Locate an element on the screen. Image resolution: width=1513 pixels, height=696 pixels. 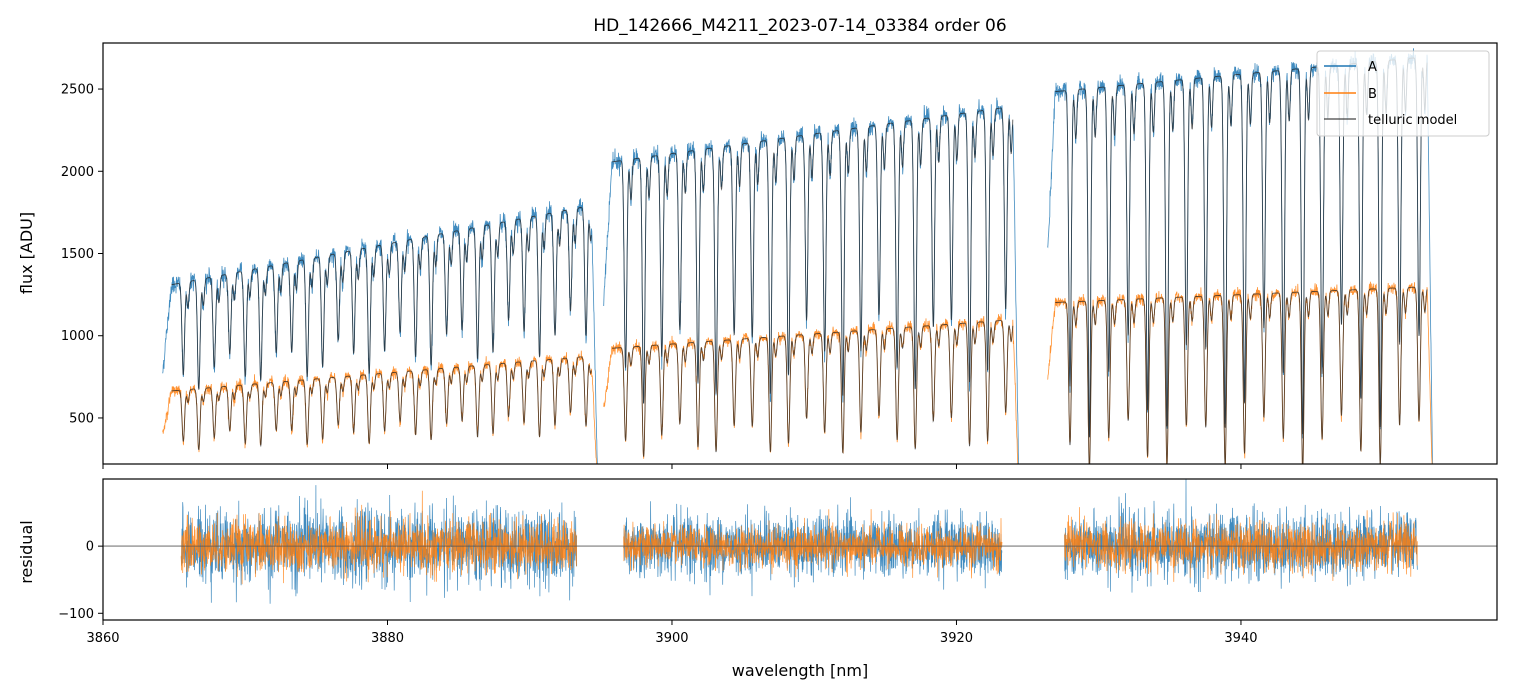
legend-box is located at coordinates (1403, 93).